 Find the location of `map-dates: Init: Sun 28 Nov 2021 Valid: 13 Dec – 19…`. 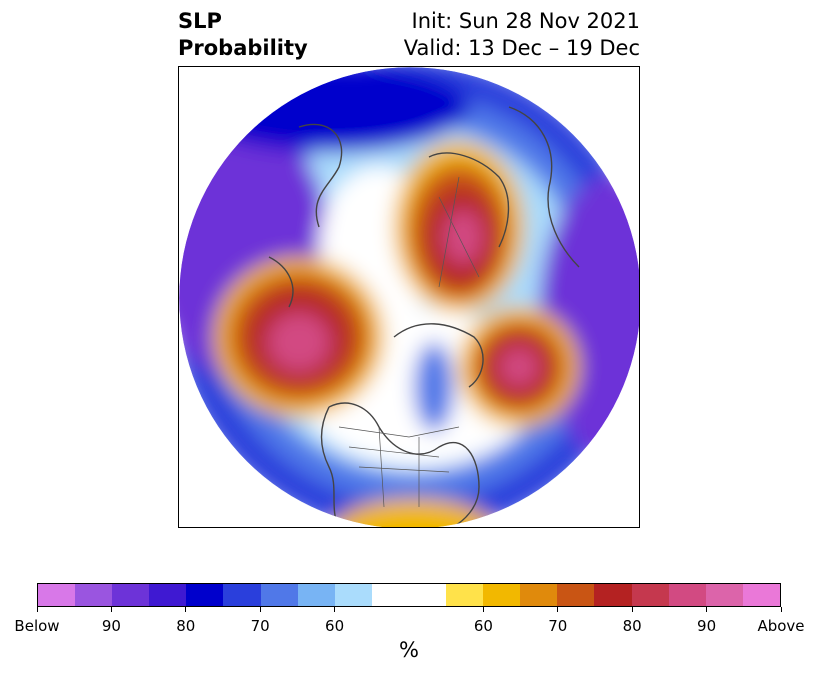

map-dates: Init: Sun 28 Nov 2021 Valid: 13 Dec – 19… is located at coordinates (522, 35).